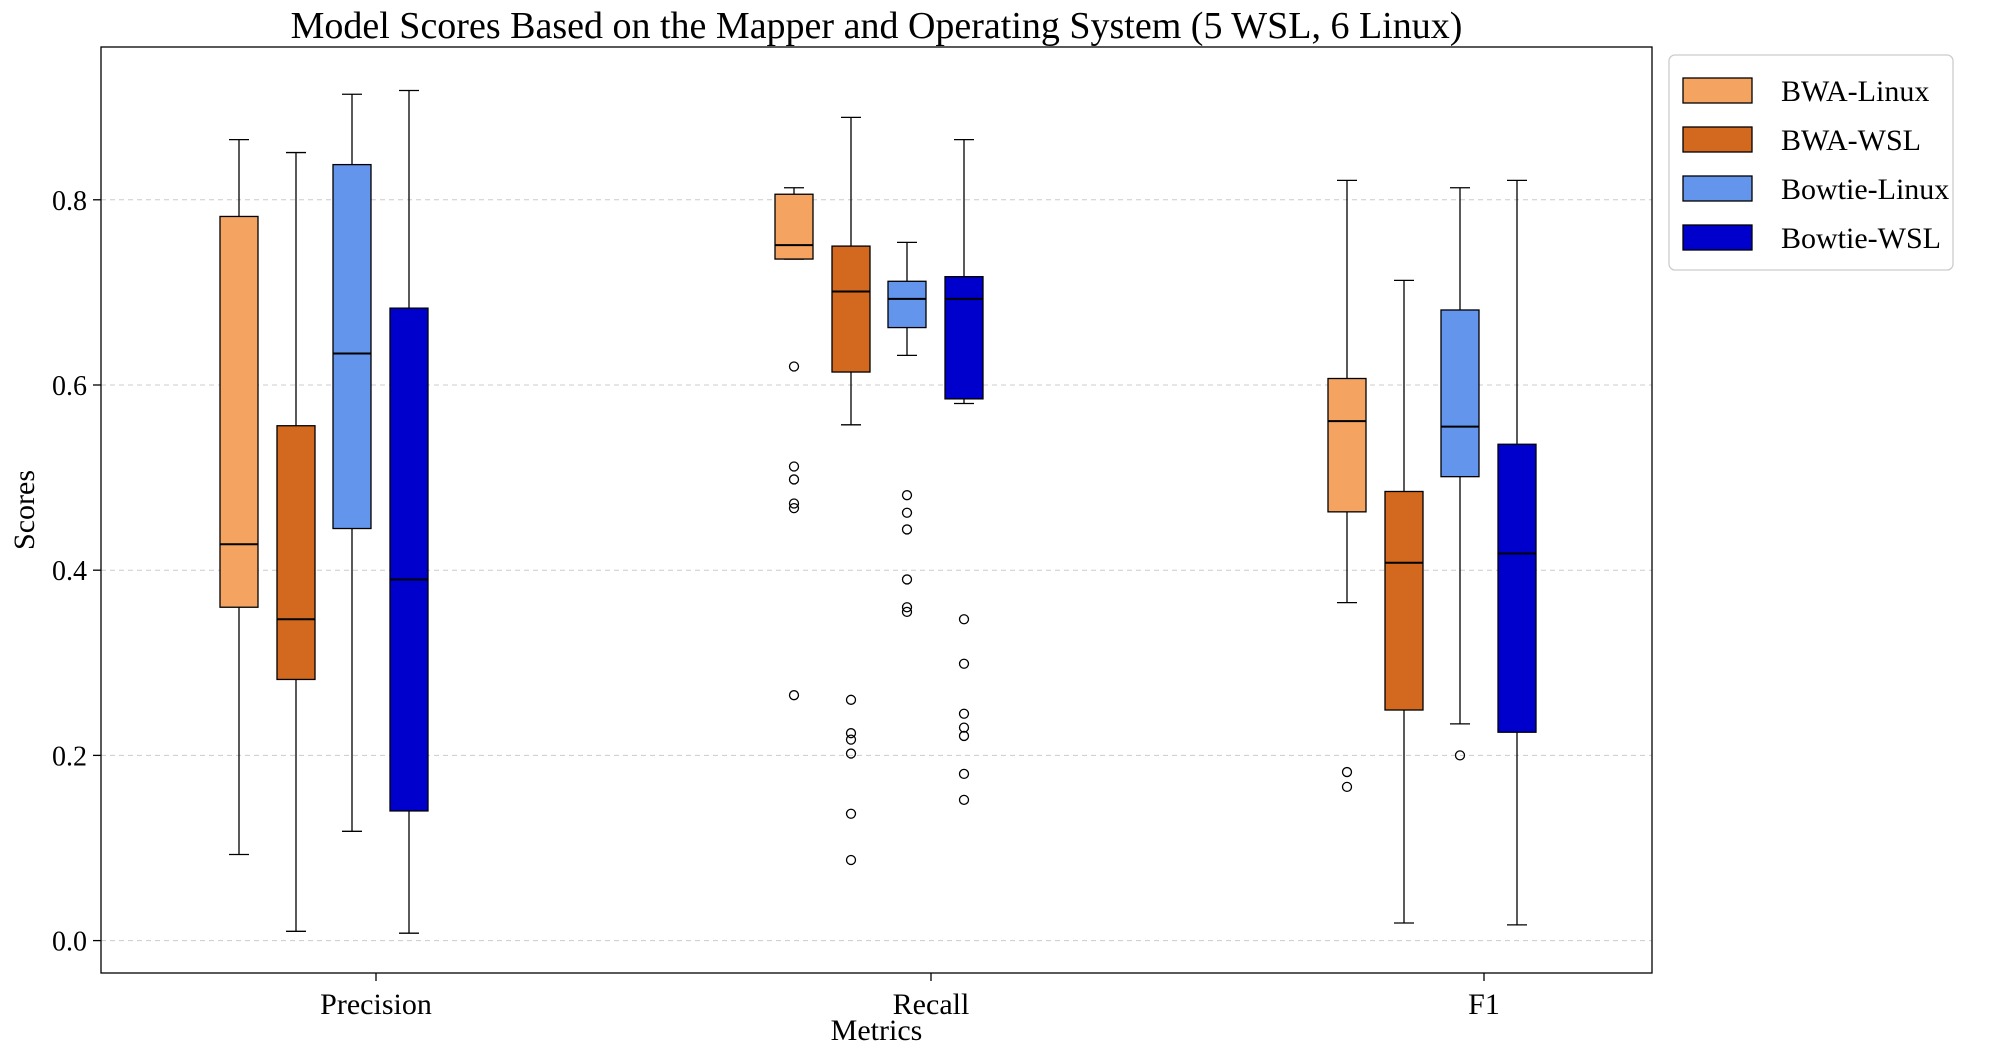 The width and height of the screenshot is (1996, 1064). I want to click on box-bwa-linux-recall, so click(794, 444).